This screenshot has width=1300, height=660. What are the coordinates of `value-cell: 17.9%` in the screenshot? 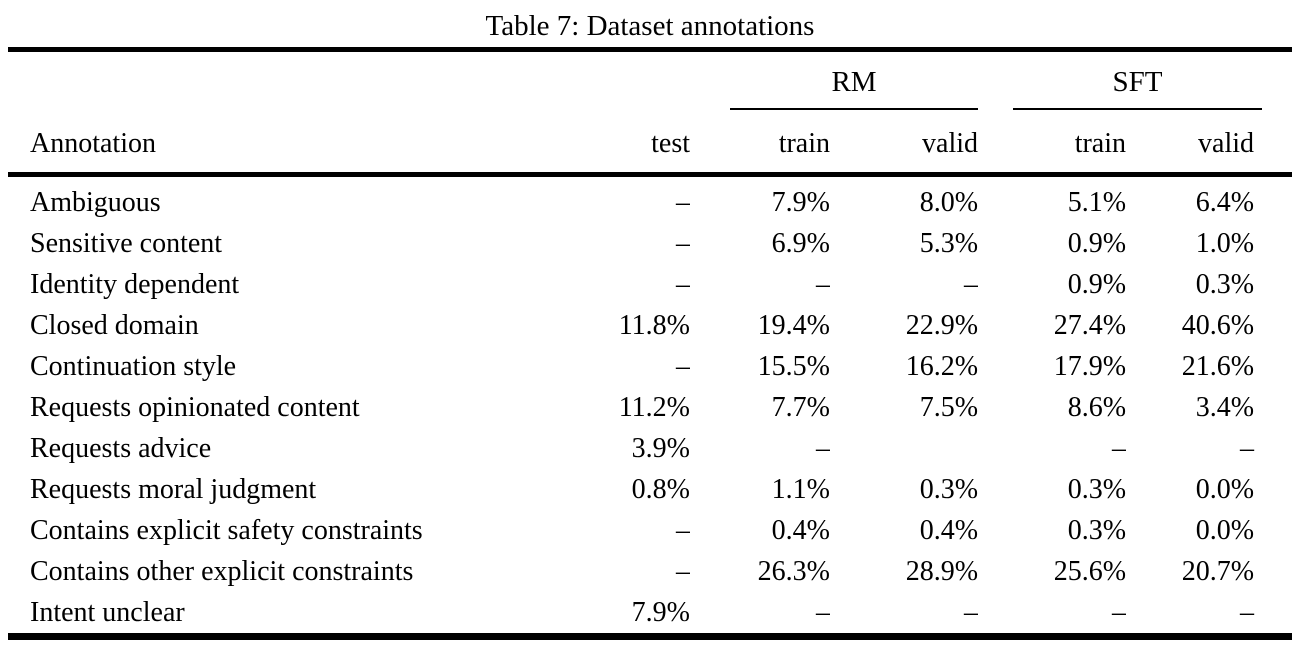 It's located at (1090, 366).